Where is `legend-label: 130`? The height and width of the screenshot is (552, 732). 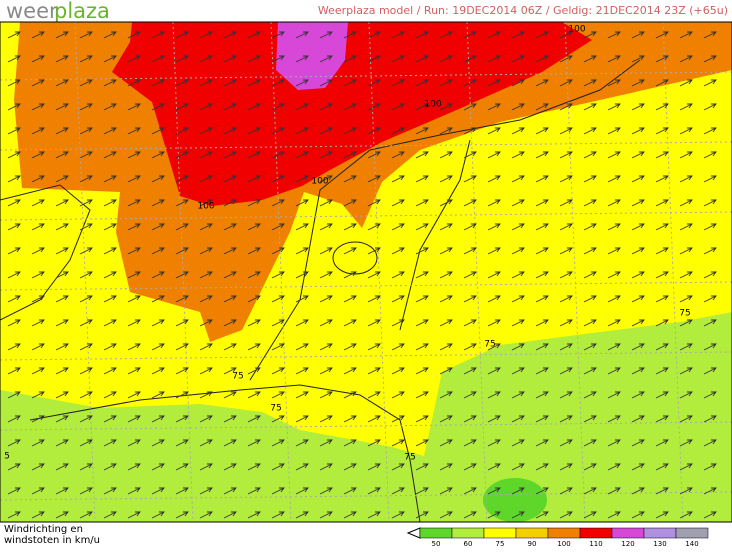 legend-label: 130 is located at coordinates (659, 544).